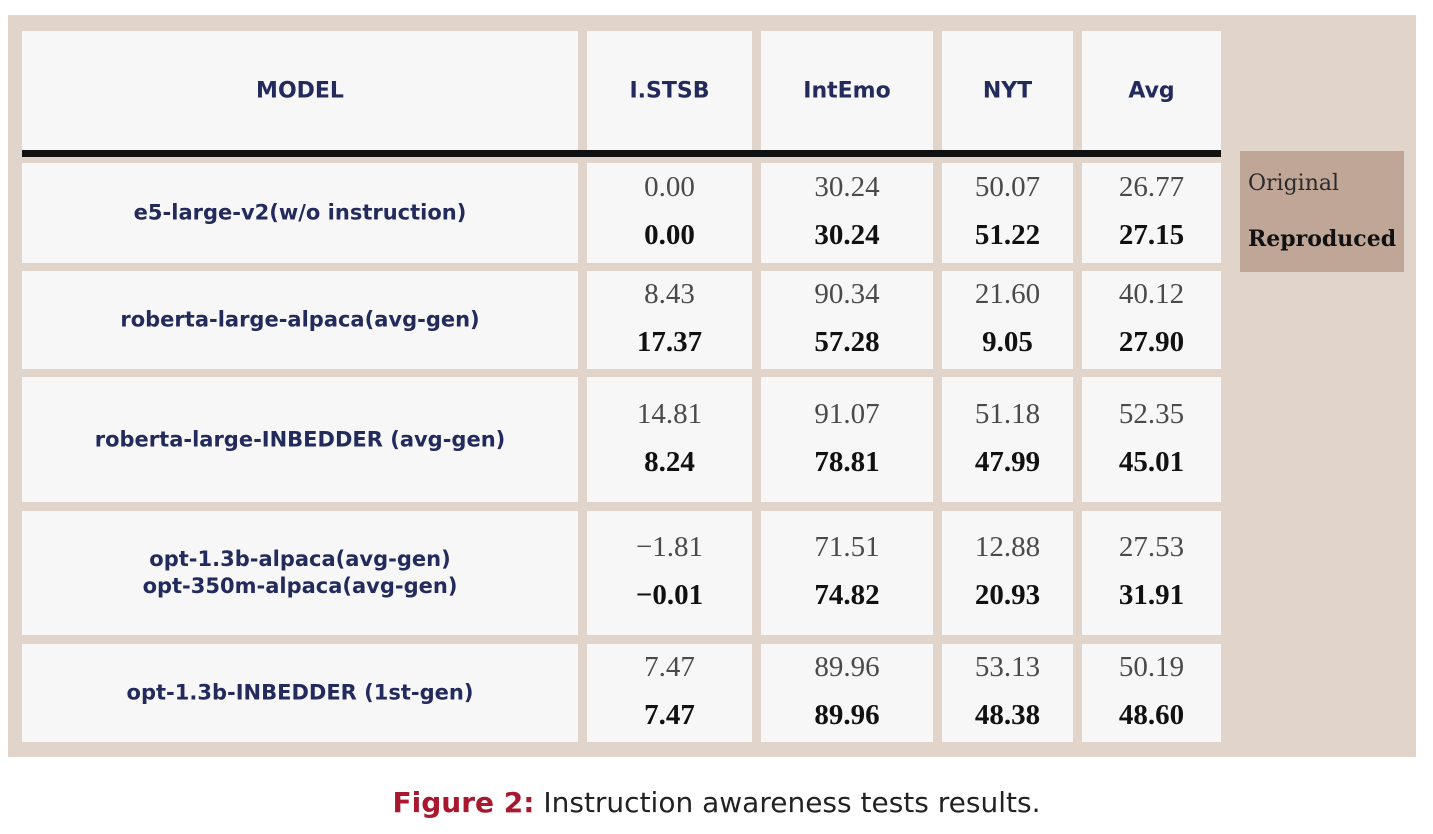 The width and height of the screenshot is (1433, 834). Describe the element at coordinates (1151, 573) in the screenshot. I see `value-cell-avg: 27.53 31.91` at that location.